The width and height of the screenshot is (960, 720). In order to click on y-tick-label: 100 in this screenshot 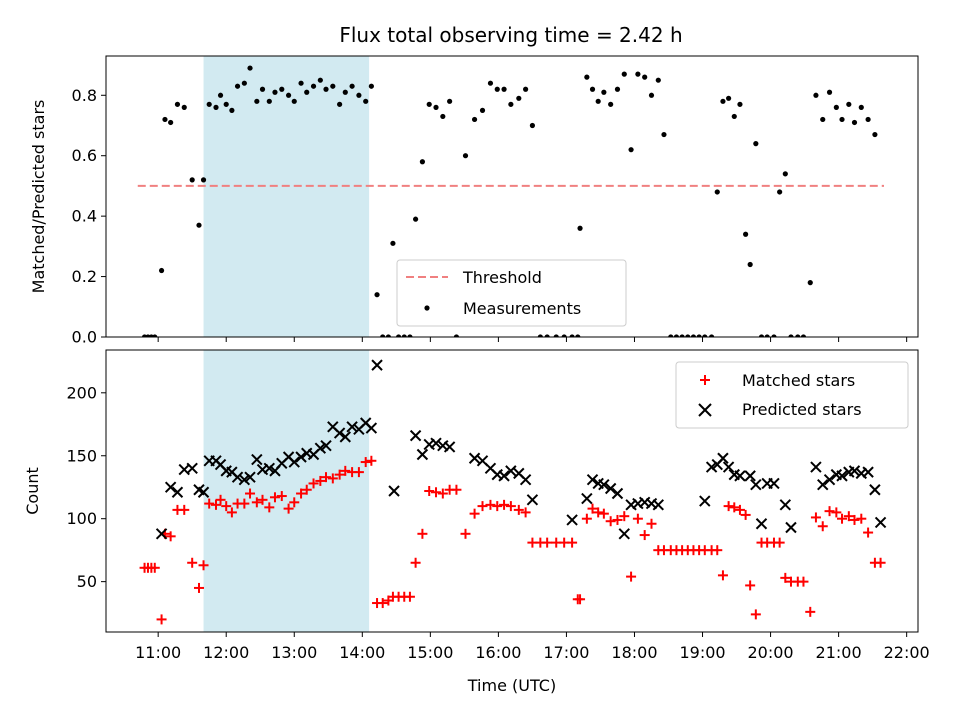, I will do `click(81, 518)`.